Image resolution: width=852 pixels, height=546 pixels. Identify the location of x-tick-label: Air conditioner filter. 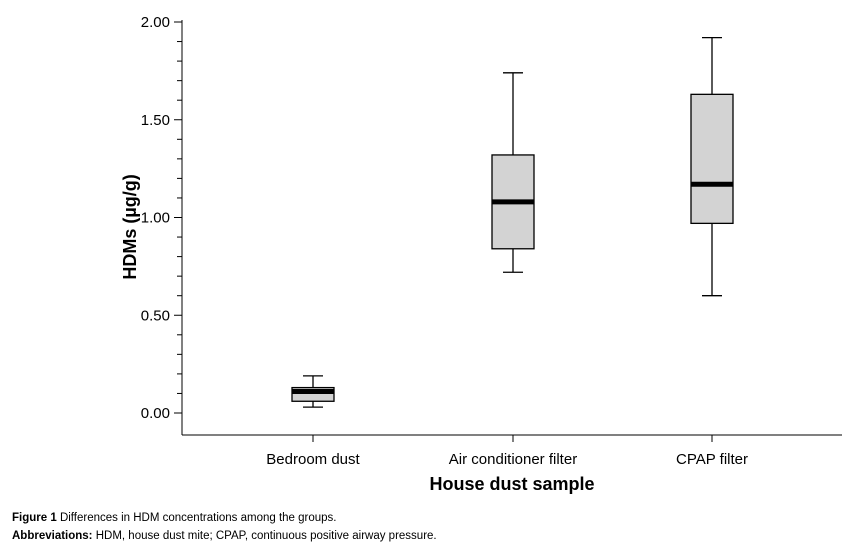
(513, 459).